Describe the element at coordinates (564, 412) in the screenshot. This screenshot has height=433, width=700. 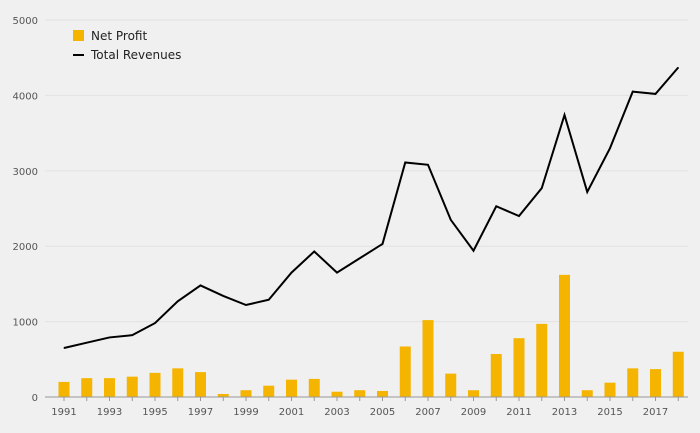
I see `x-tick-label: 2013` at that location.